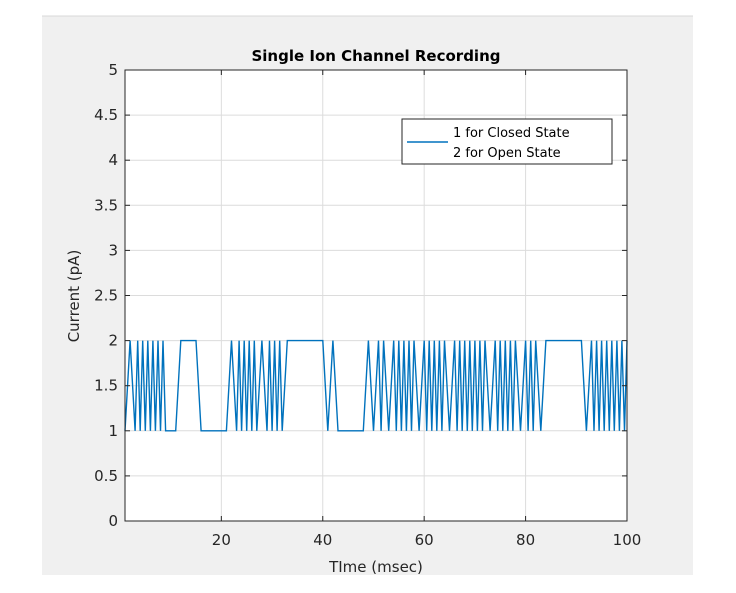 The width and height of the screenshot is (736, 593). What do you see at coordinates (74, 296) in the screenshot?
I see `y-axis-label: Current (pA)` at bounding box center [74, 296].